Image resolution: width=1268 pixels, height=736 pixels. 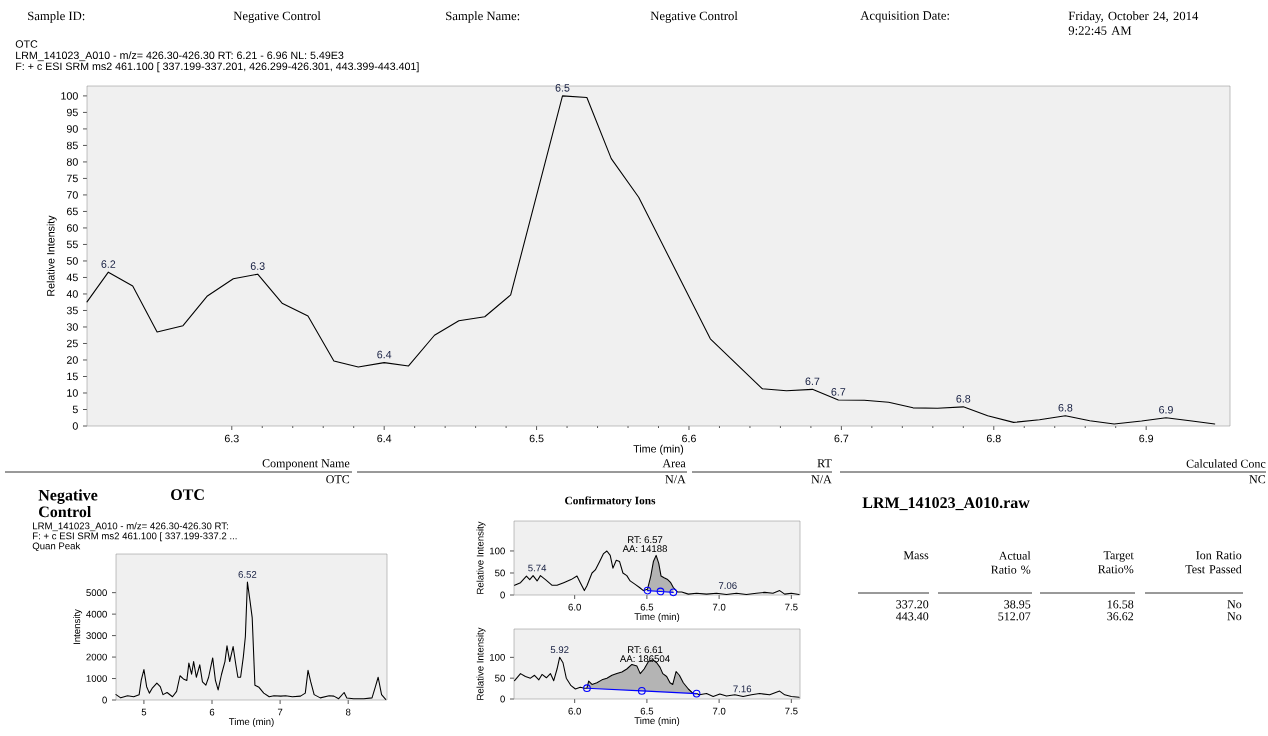 What do you see at coordinates (72, 228) in the screenshot?
I see `y-tick-label: 60` at bounding box center [72, 228].